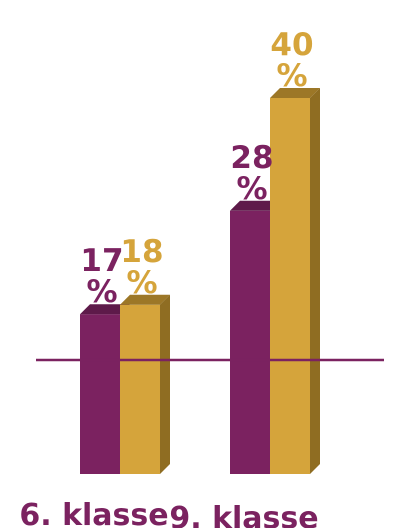 The height and width of the screenshot is (528, 398). I want to click on category-label-0: 6. klasse, so click(93, 513).